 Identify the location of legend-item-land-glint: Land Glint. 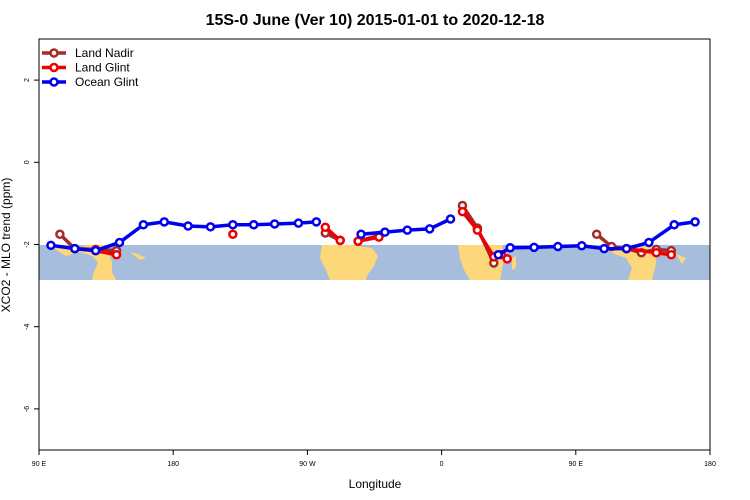
(86, 68).